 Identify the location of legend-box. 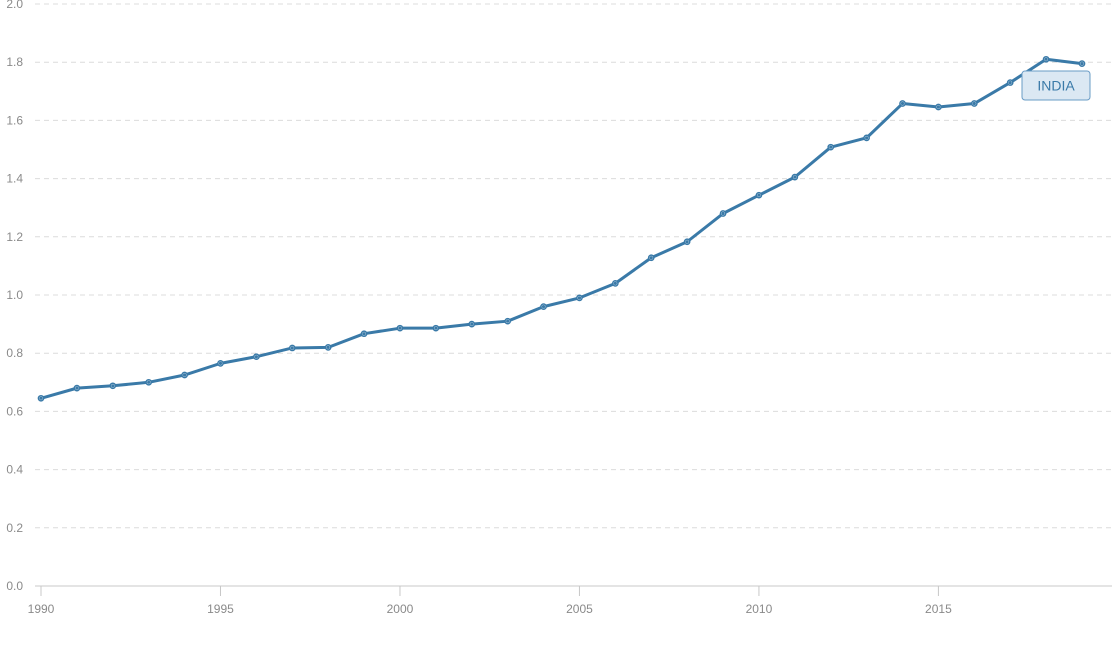
(1056, 85).